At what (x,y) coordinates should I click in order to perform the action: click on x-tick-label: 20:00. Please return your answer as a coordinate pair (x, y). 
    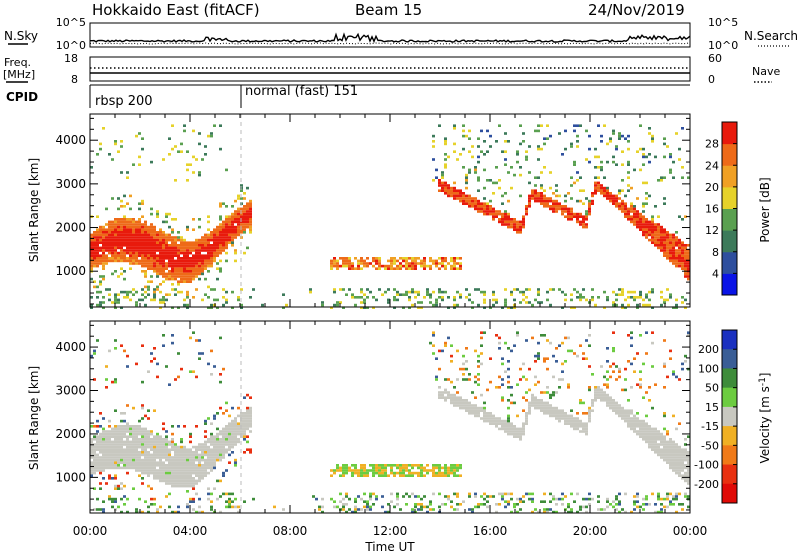
    Looking at the image, I should click on (590, 531).